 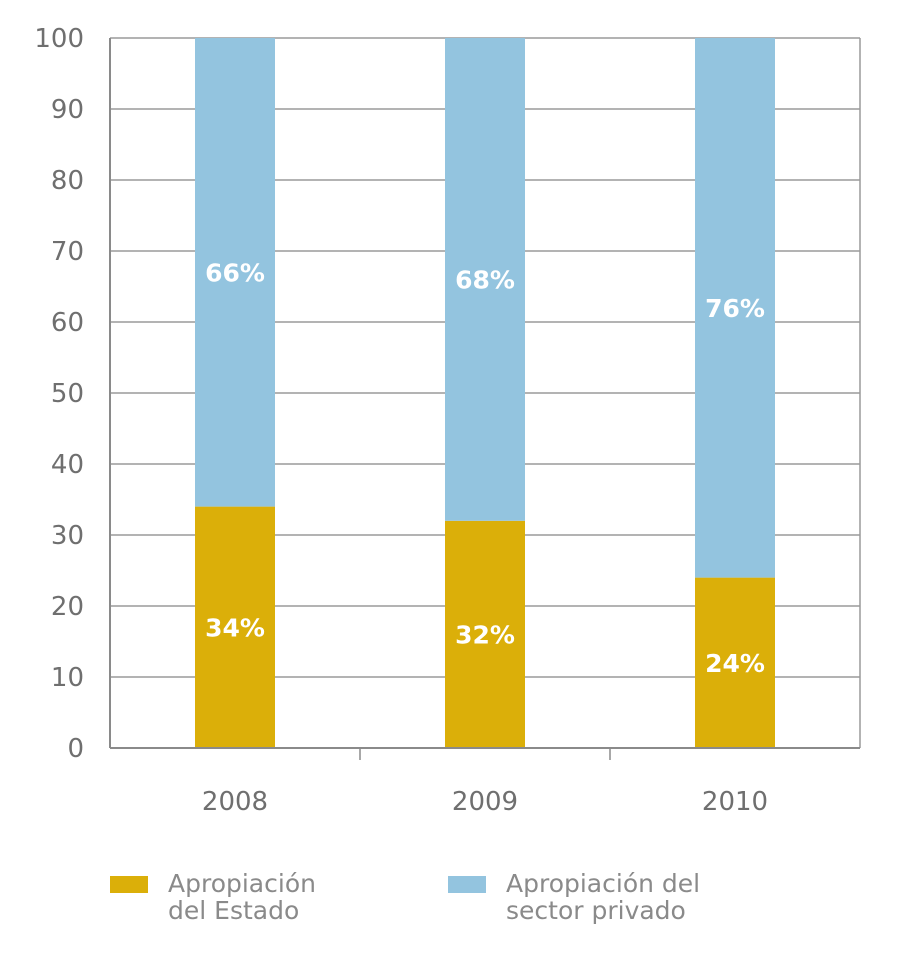 What do you see at coordinates (603, 897) in the screenshot?
I see `legend-label-privado: Apropiación del sector privado` at bounding box center [603, 897].